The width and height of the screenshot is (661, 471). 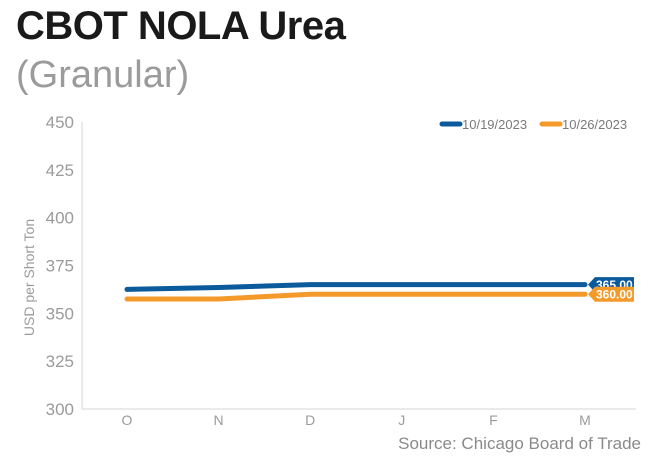 What do you see at coordinates (181, 26) in the screenshot?
I see `chart-title: CBOT NOLA Urea` at bounding box center [181, 26].